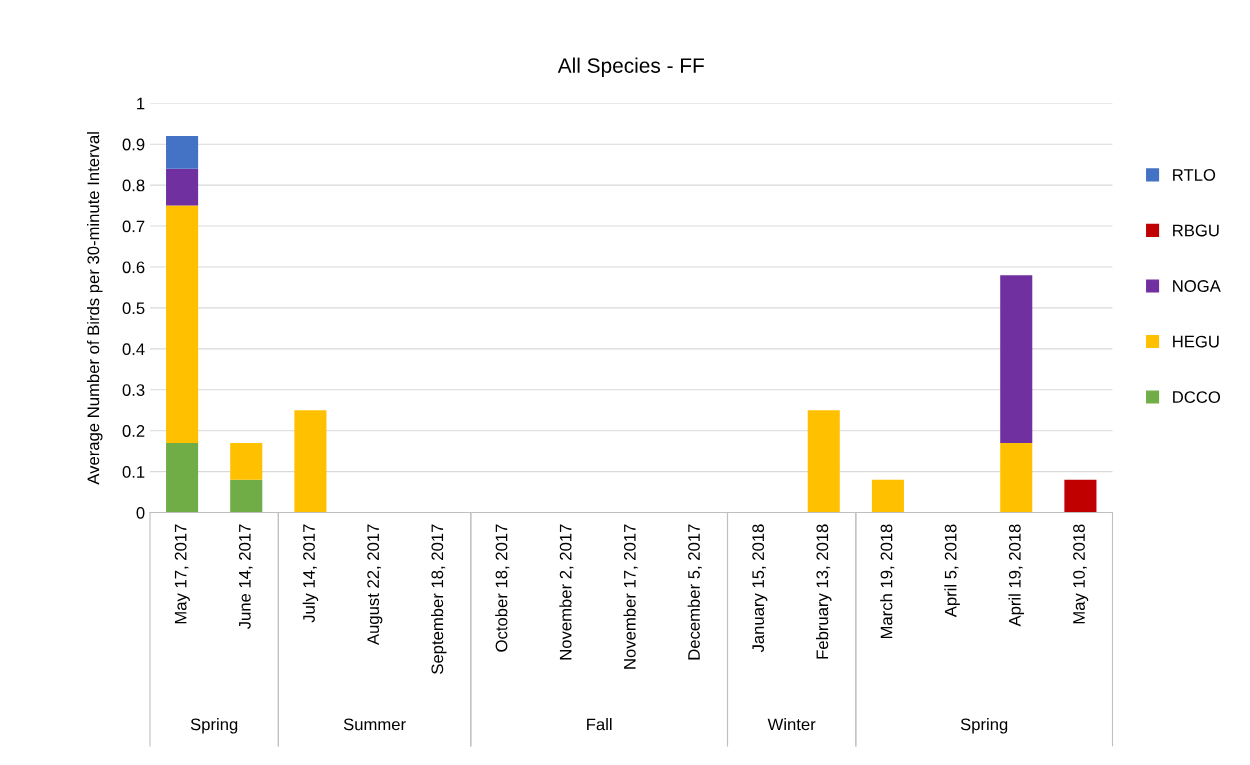  Describe the element at coordinates (502, 588) in the screenshot. I see `x-tick-label: October 18, 2017` at that location.